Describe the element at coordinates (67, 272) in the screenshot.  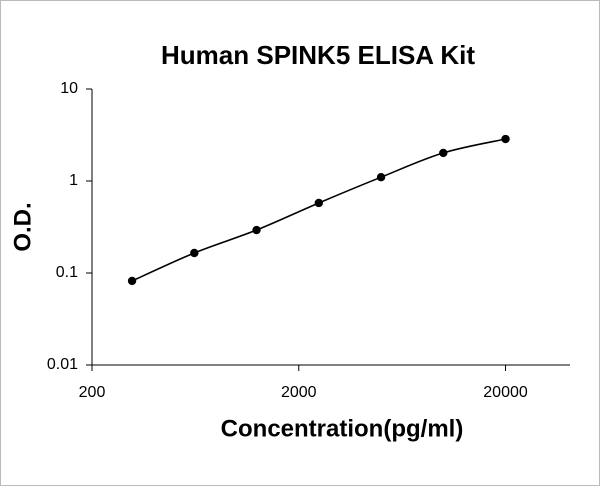
I see `y-tick-label: 0.1` at that location.